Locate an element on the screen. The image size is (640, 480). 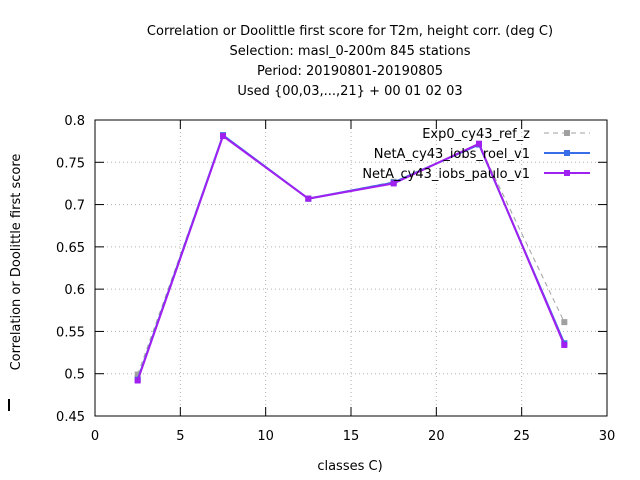
x-tick-label: 5 is located at coordinates (180, 436).